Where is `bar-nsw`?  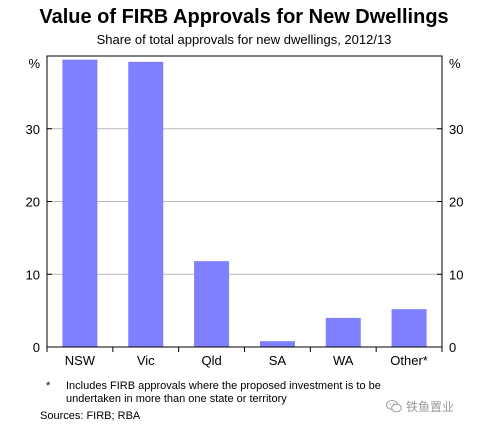 bar-nsw is located at coordinates (80, 203).